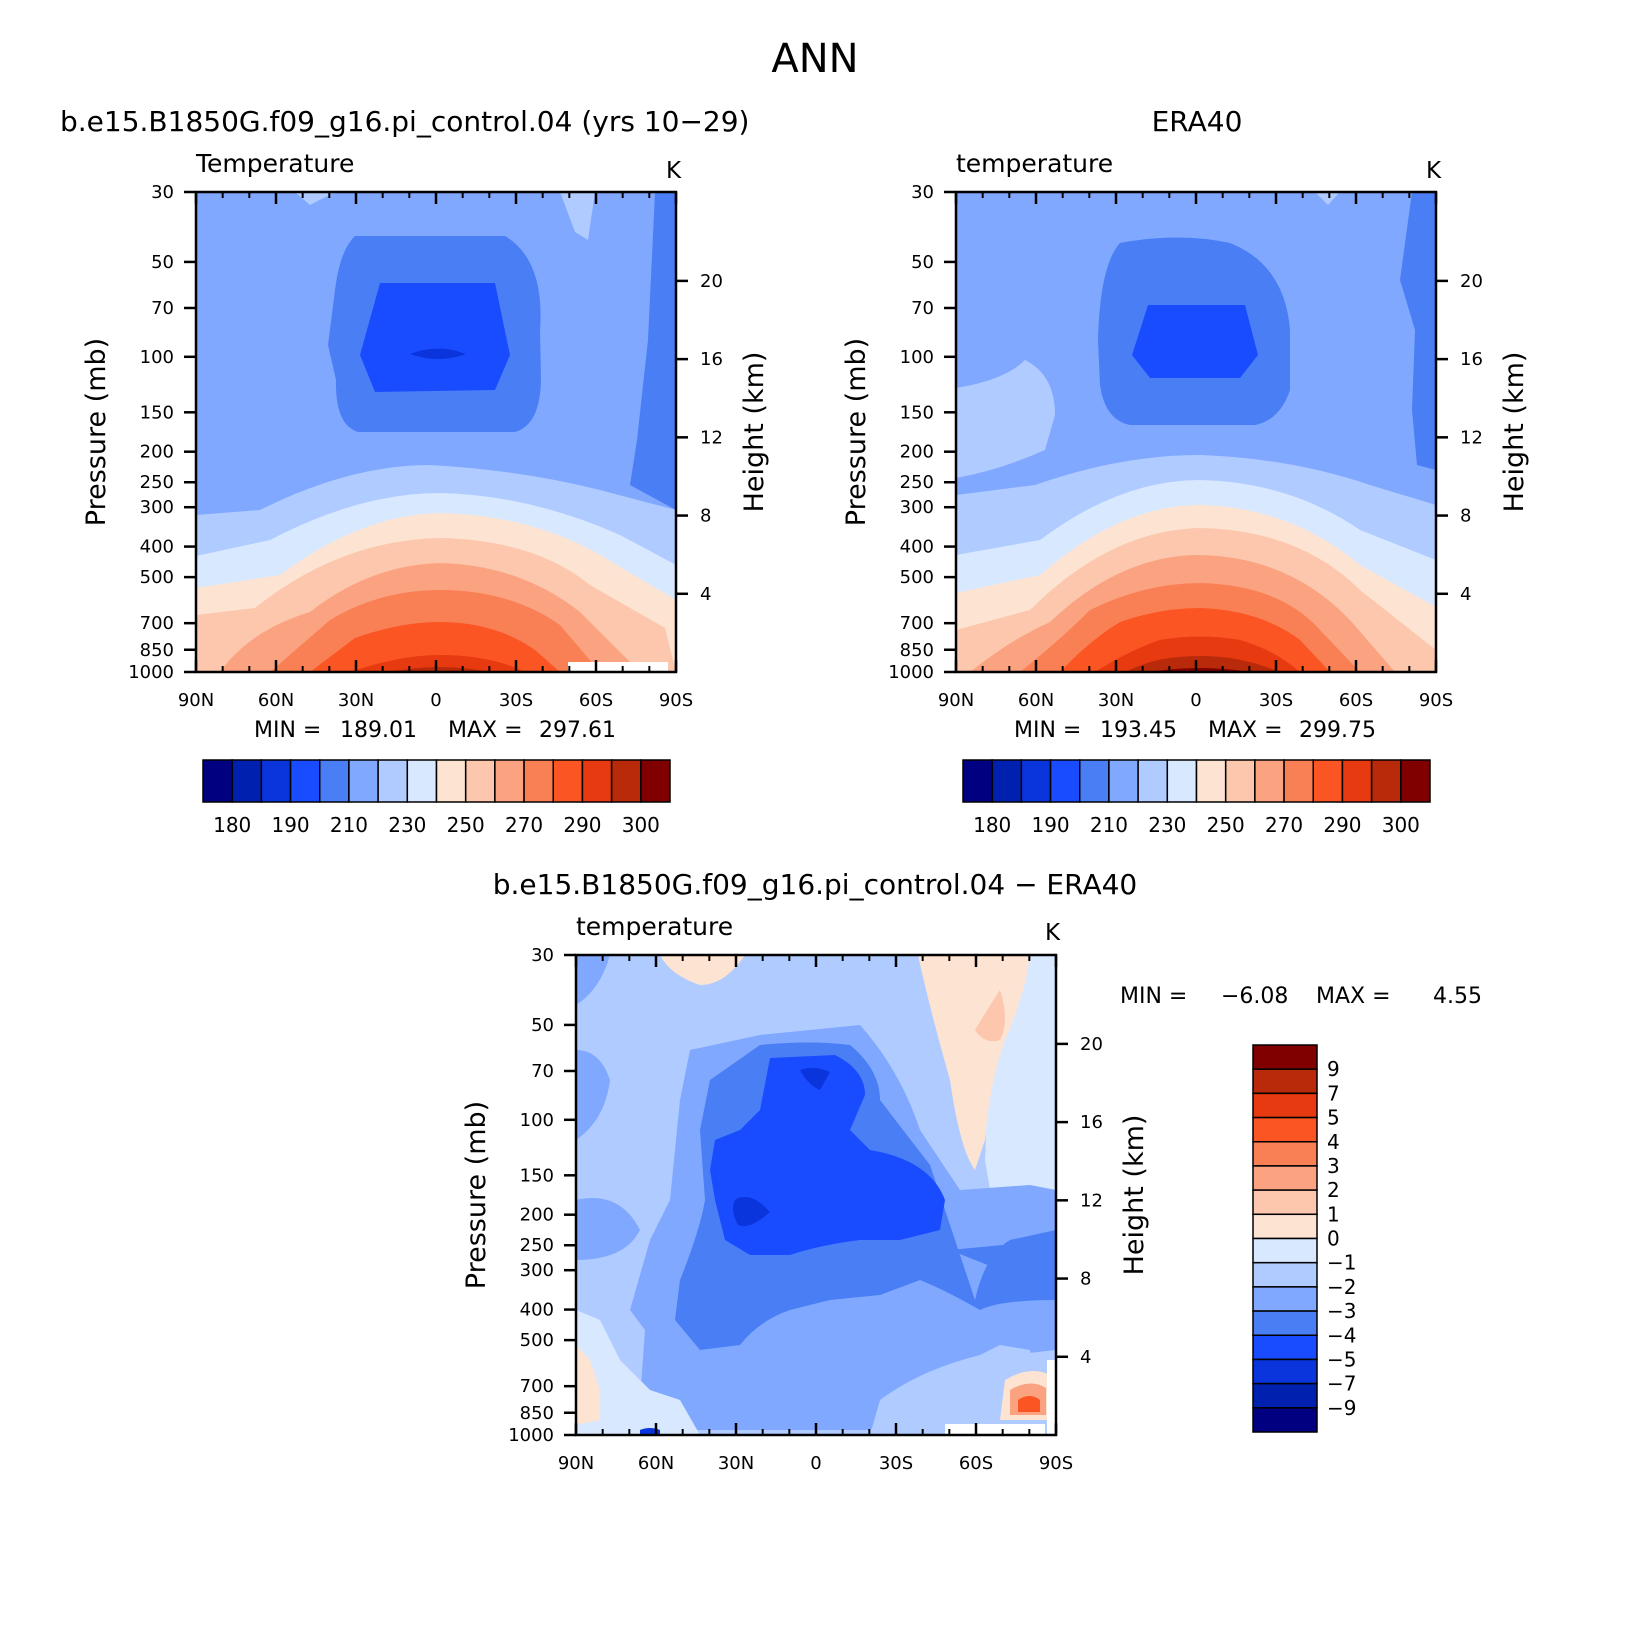 This screenshot has height=1627, width=1630. What do you see at coordinates (157, 507) in the screenshot?
I see `y-tick-label: 300` at bounding box center [157, 507].